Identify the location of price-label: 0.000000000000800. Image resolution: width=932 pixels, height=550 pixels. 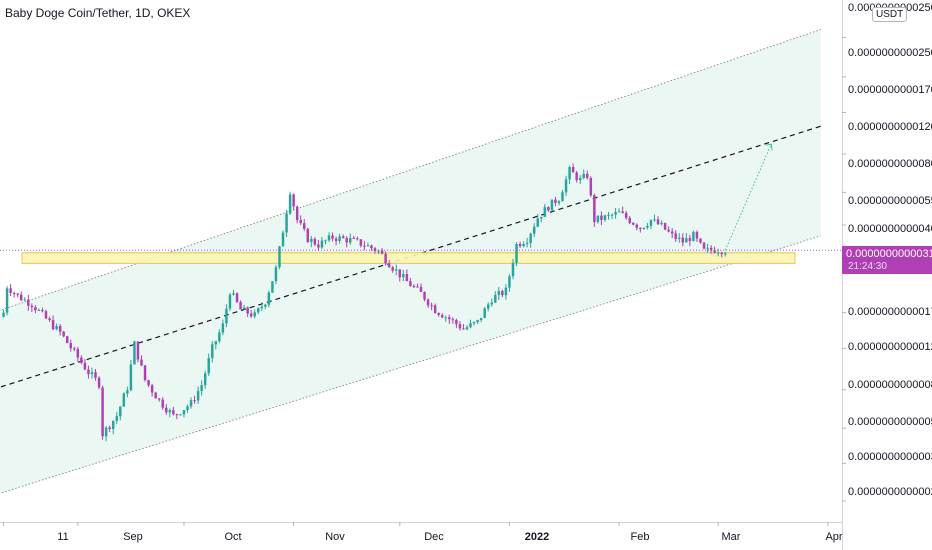
(890, 385).